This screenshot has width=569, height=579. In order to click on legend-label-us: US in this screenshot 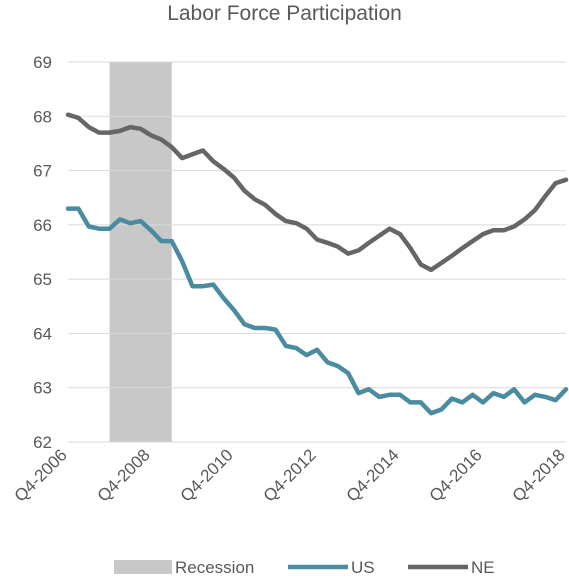, I will do `click(363, 567)`.